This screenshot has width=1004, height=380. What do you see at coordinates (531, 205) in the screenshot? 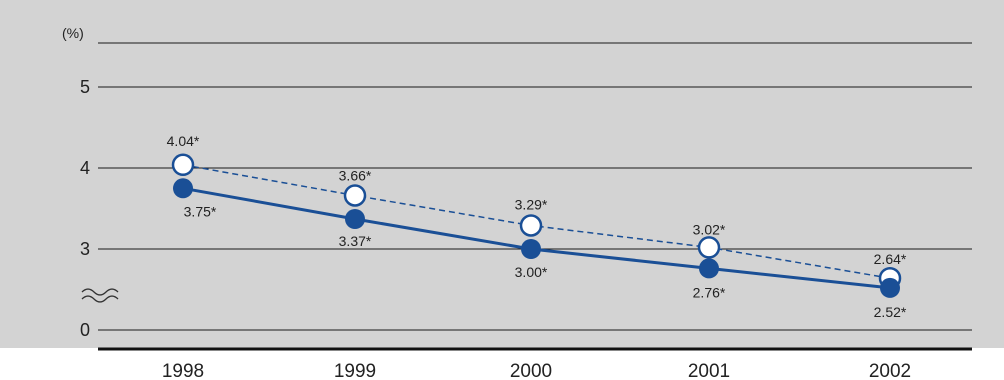
I see `data-label: 3.29*` at bounding box center [531, 205].